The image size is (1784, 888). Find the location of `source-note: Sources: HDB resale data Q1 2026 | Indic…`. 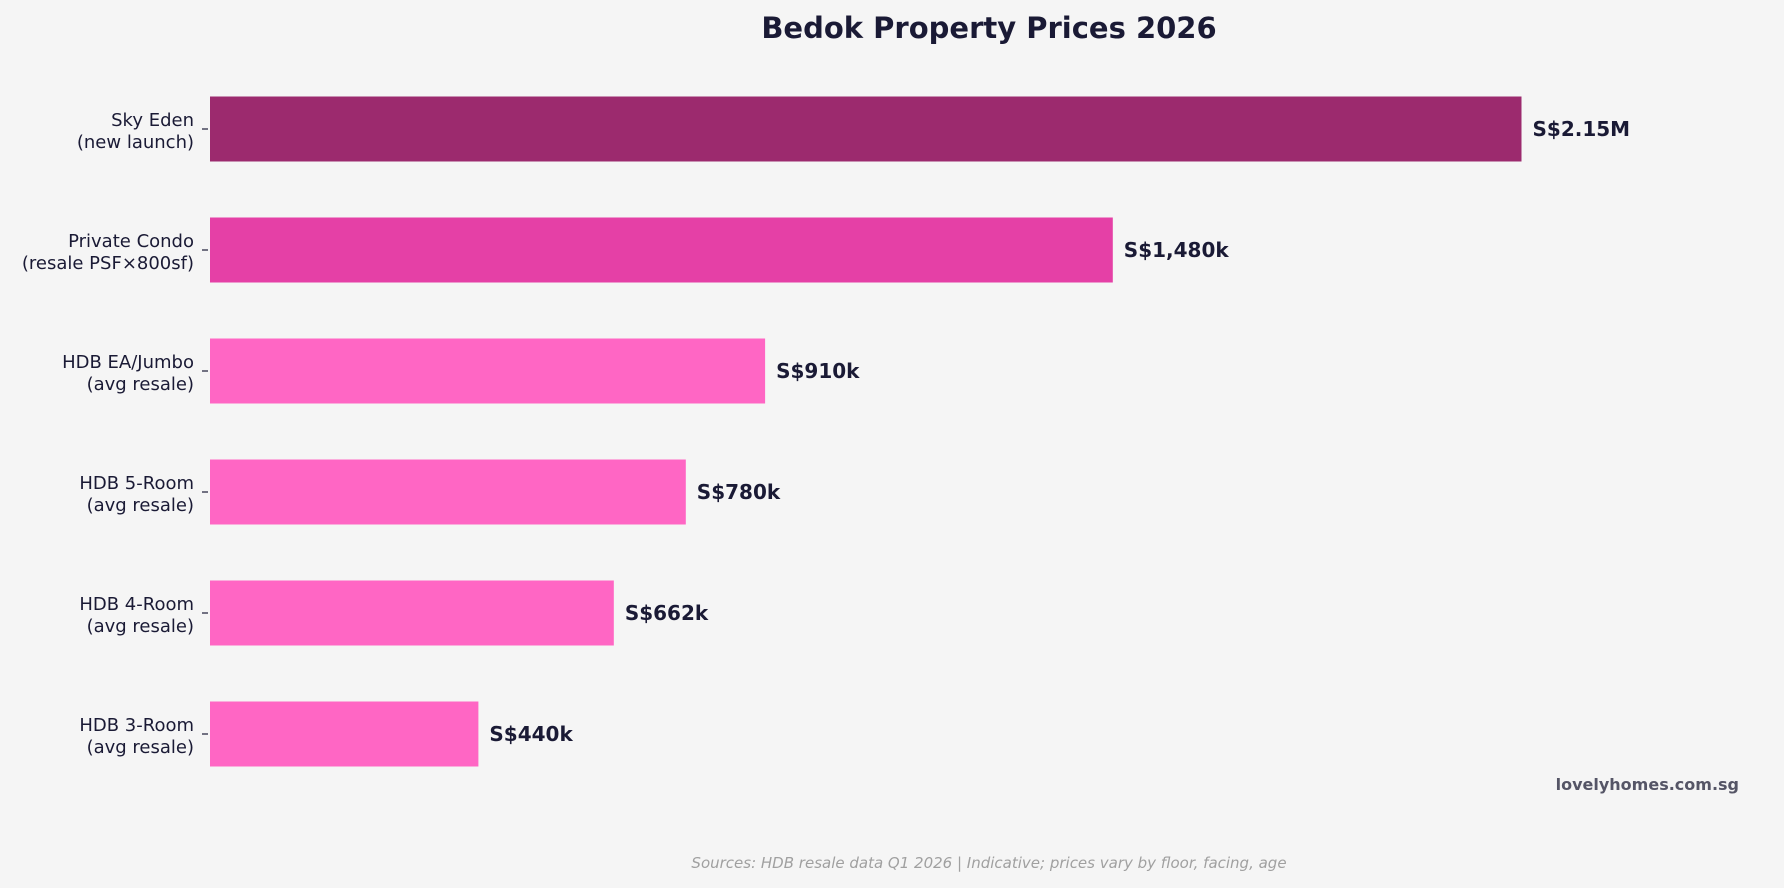

source-note: Sources: HDB resale data Q1 2026 | Indic… is located at coordinates (988, 863).